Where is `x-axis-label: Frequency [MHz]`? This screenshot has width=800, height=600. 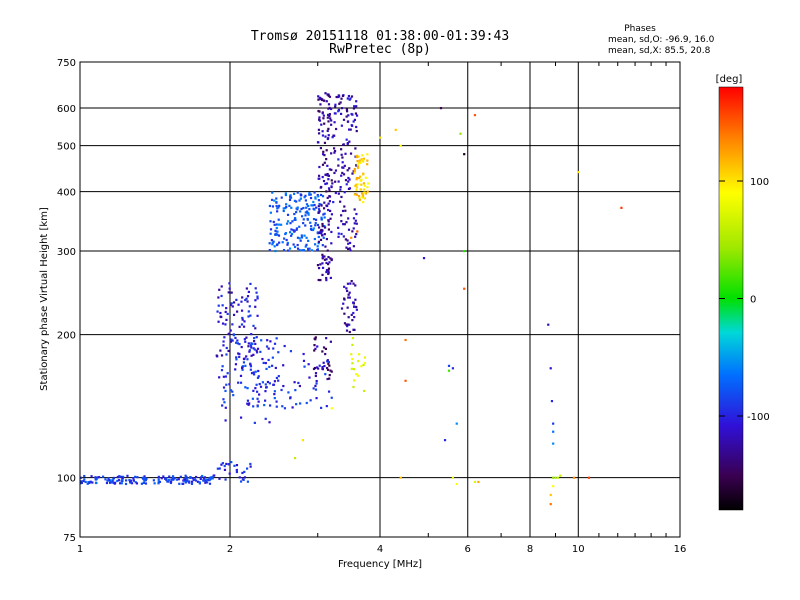 x-axis-label: Frequency [MHz] is located at coordinates (380, 564).